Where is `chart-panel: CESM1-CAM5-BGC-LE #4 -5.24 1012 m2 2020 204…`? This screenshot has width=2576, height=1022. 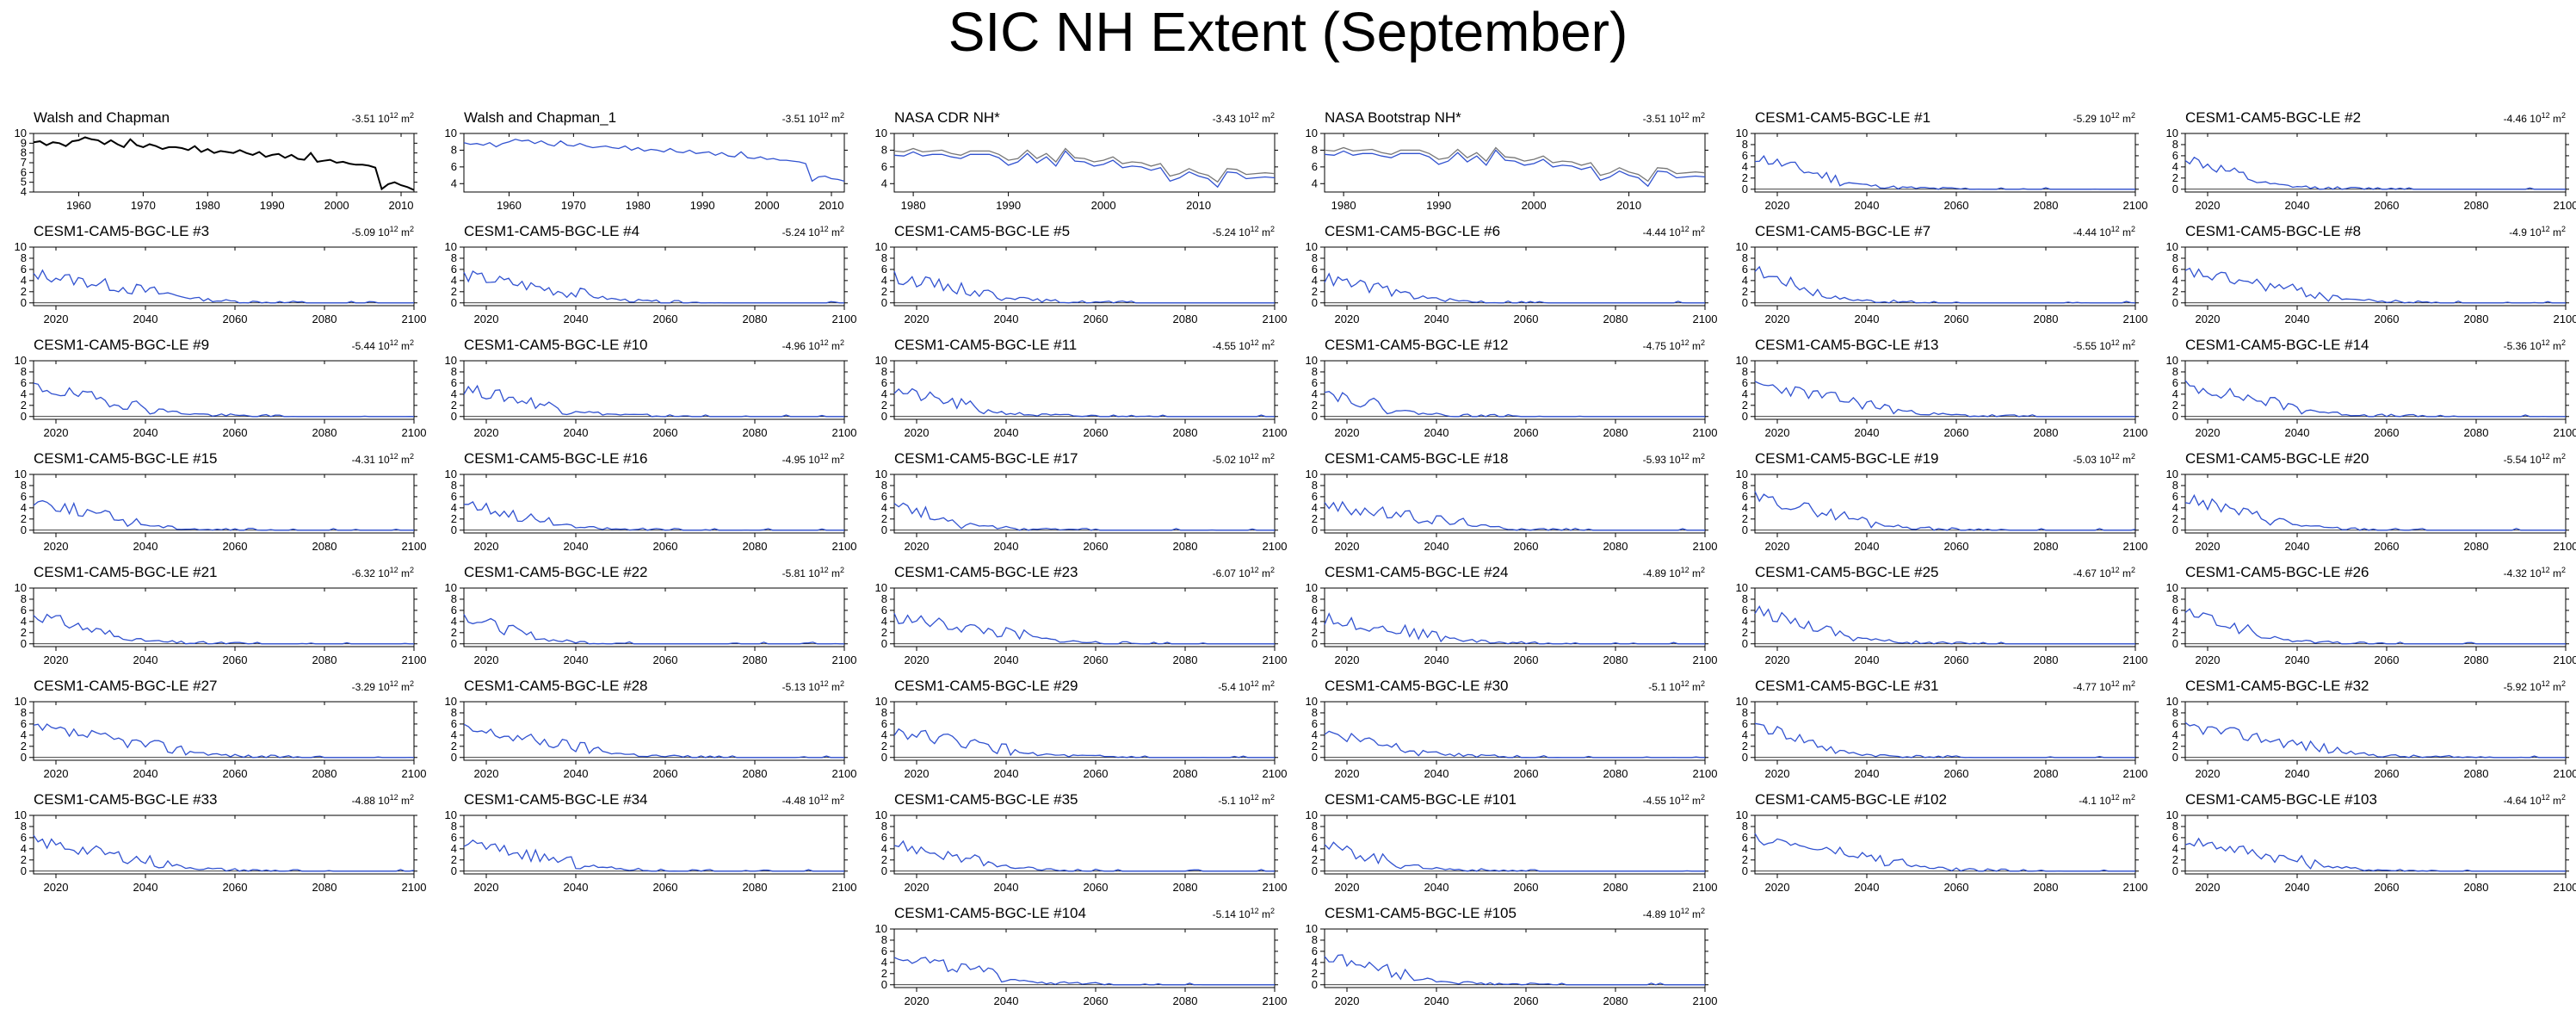 chart-panel: CESM1-CAM5-BGC-LE #4 -5.24 1012 m2 2020 204… is located at coordinates (667, 279).